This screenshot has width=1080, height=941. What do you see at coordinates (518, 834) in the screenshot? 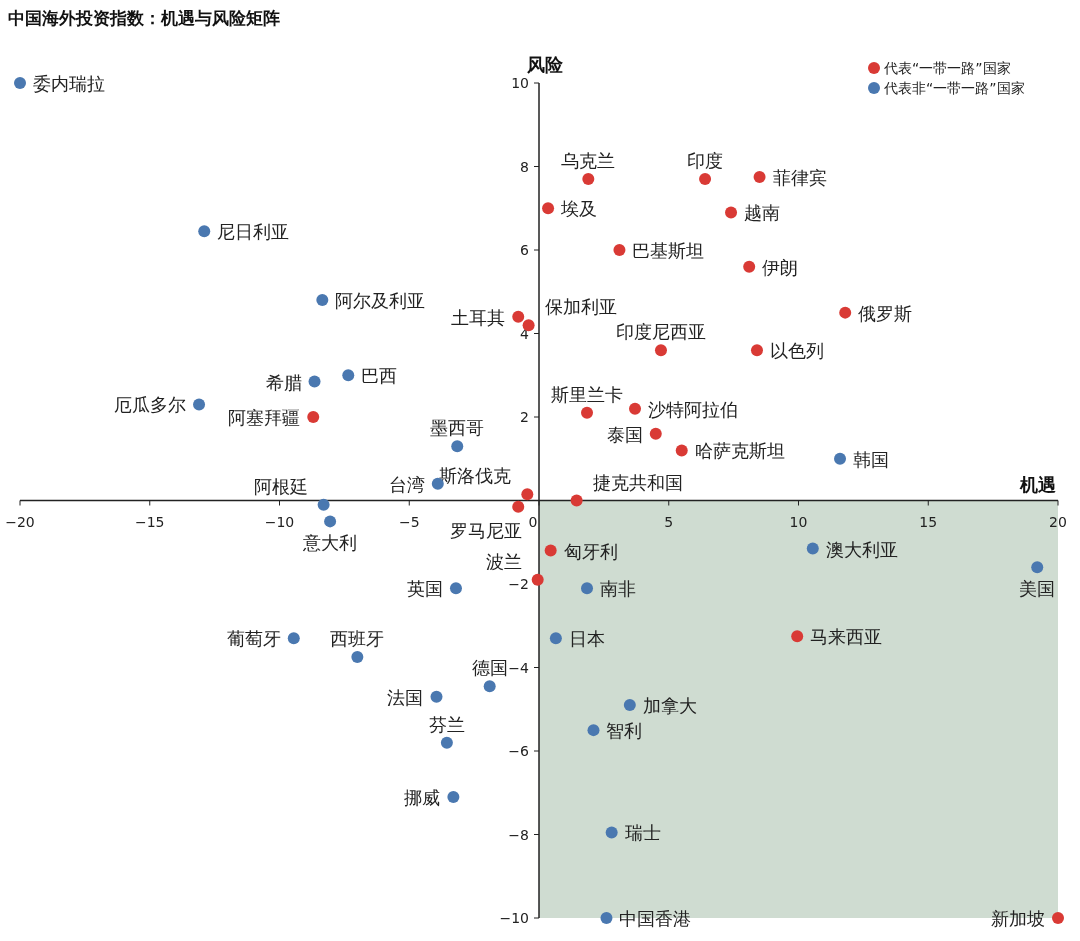
I see `y-tick-label: −8` at bounding box center [518, 834].